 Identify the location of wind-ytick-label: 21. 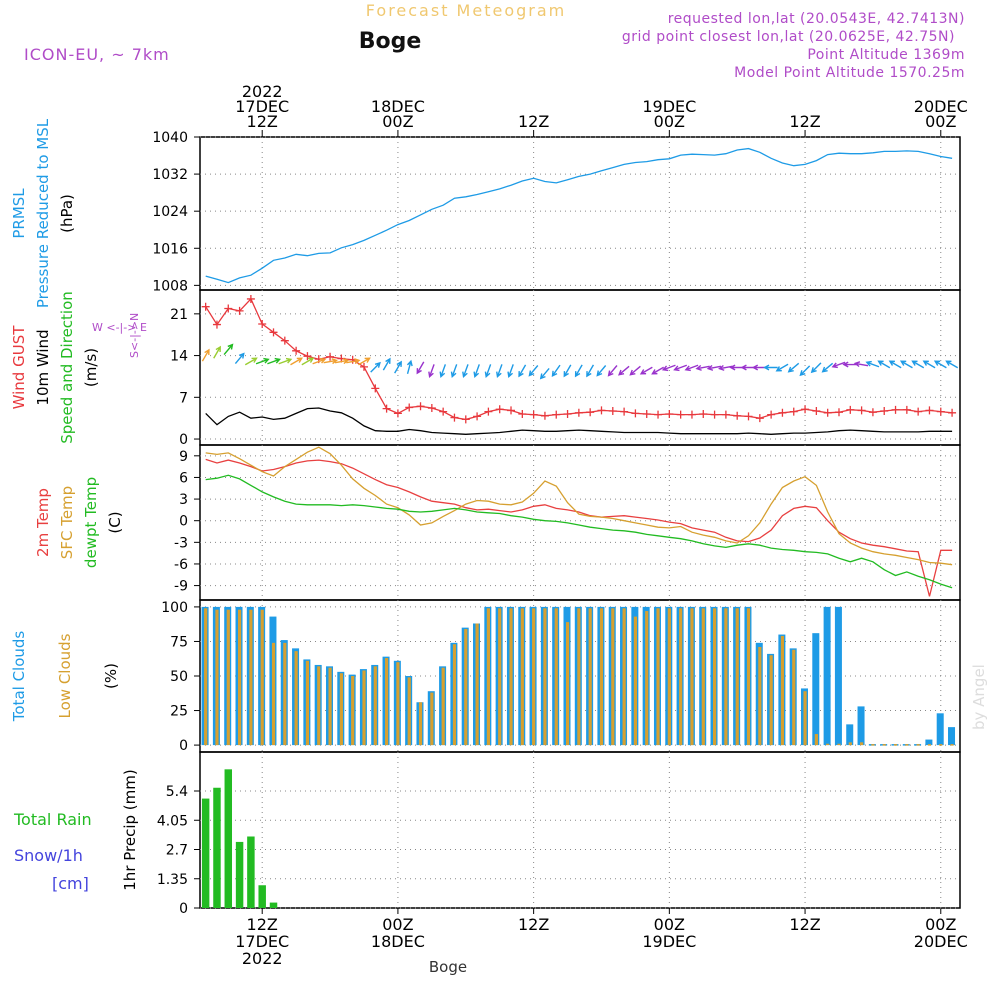
(179, 315).